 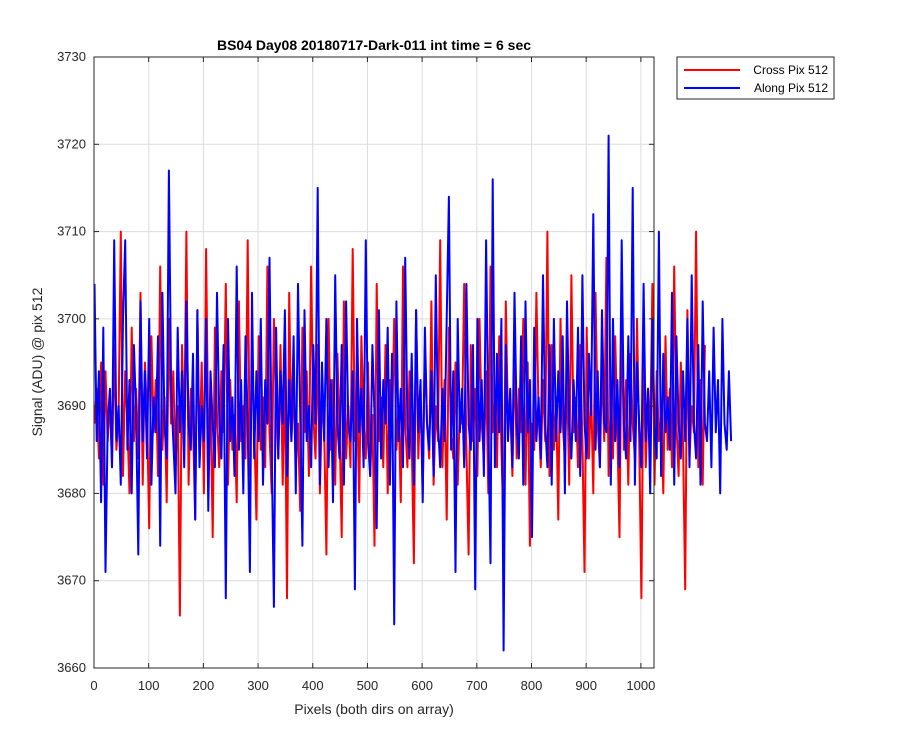 What do you see at coordinates (71, 405) in the screenshot?
I see `y-tick-label: 3690` at bounding box center [71, 405].